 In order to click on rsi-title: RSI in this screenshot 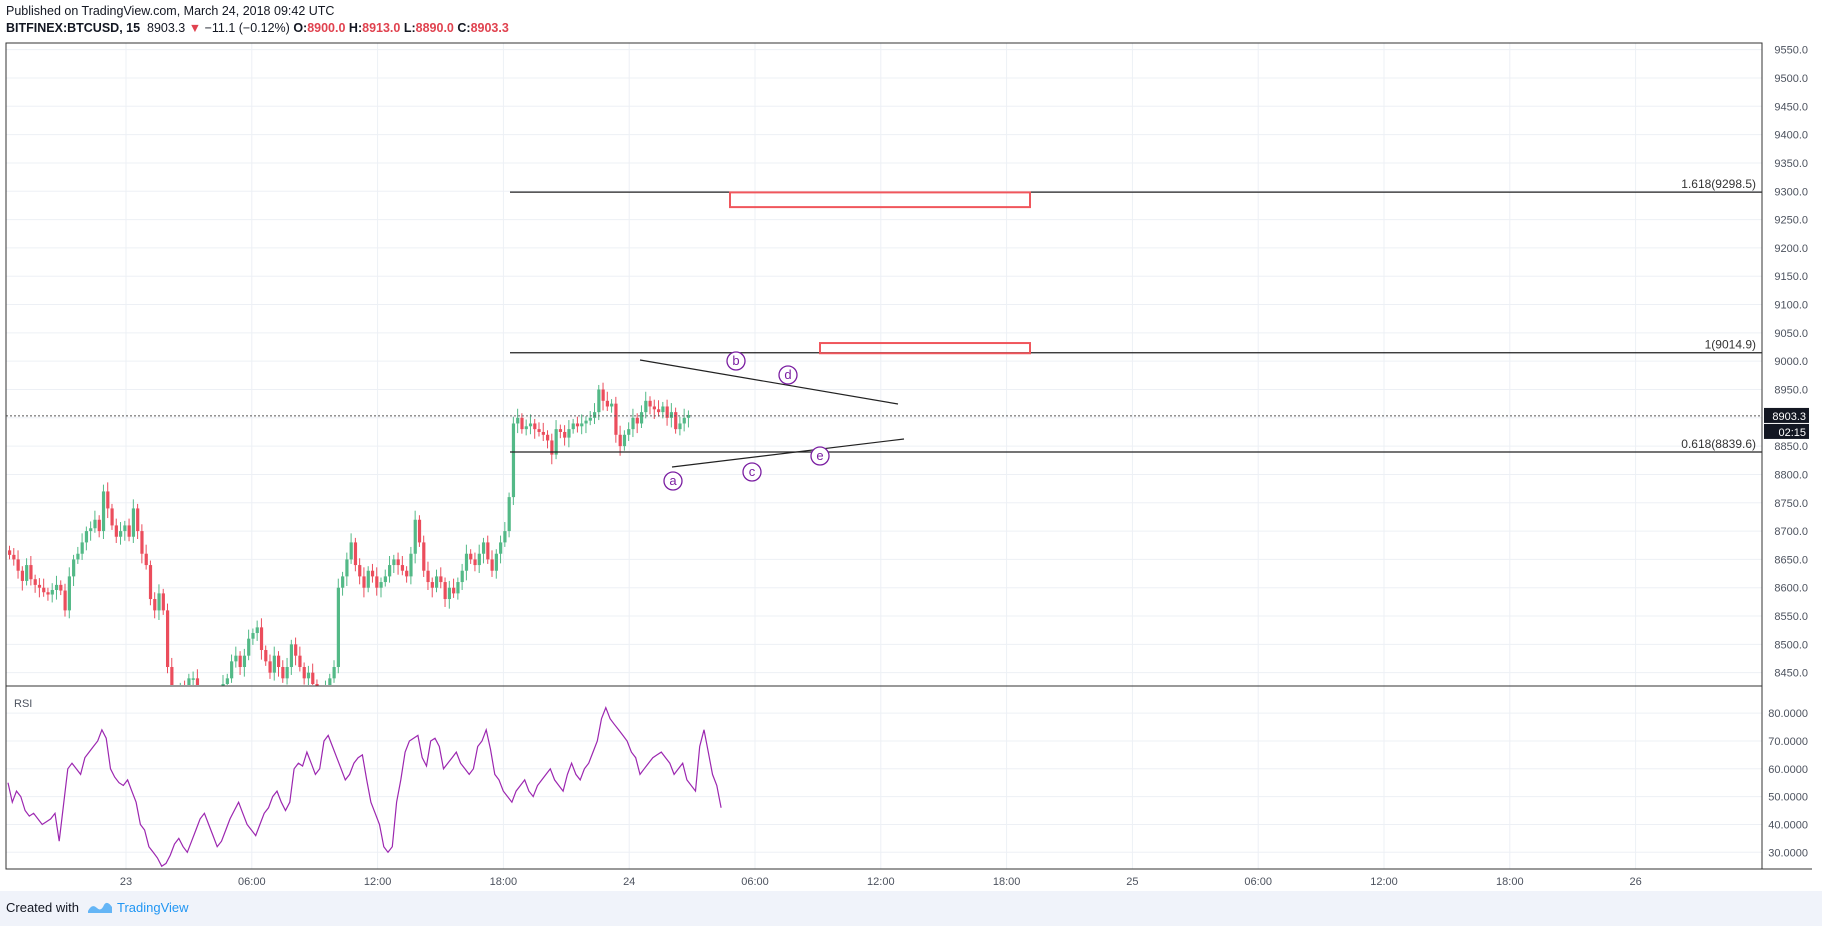, I will do `click(23, 704)`.